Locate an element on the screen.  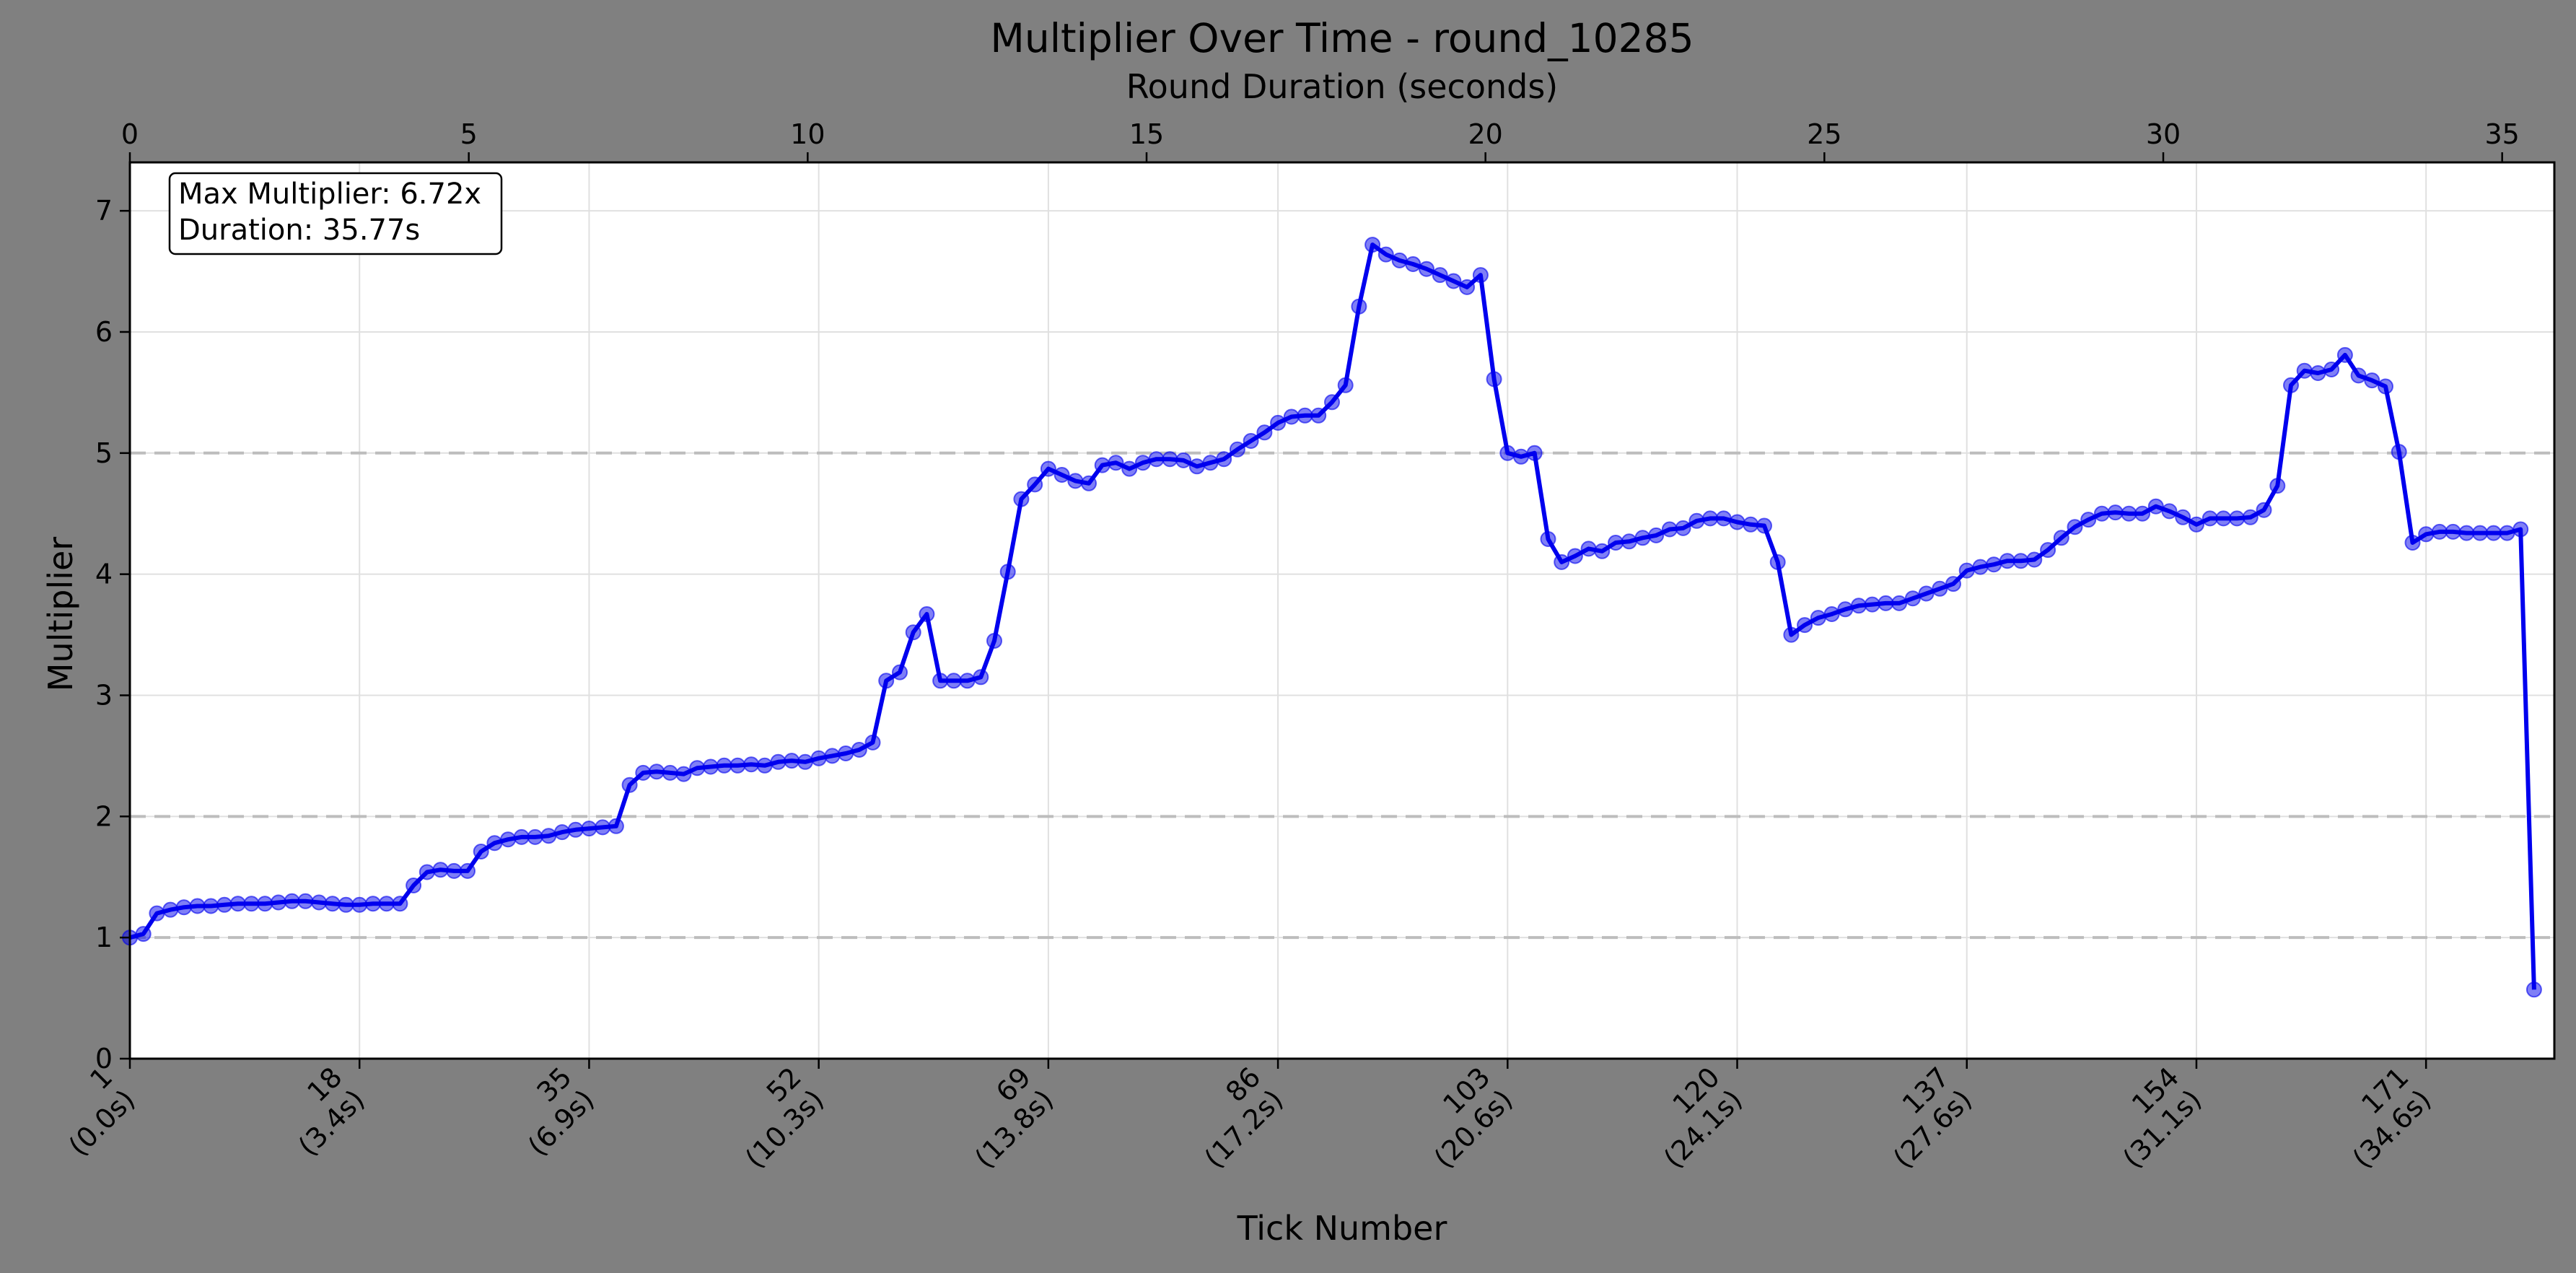
y-tick-label: 1 is located at coordinates (104, 937).